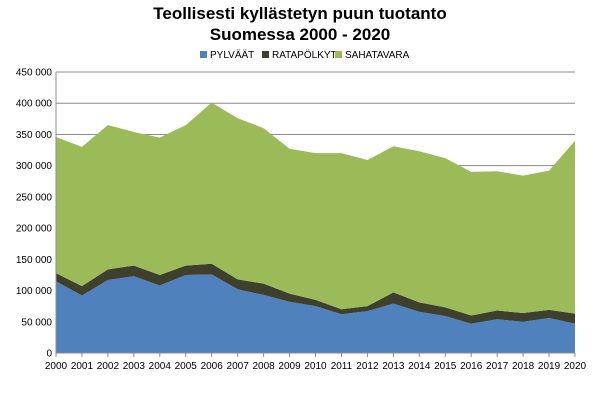  Describe the element at coordinates (315, 366) in the screenshot. I see `x-tick-label-2010: 2010` at that location.